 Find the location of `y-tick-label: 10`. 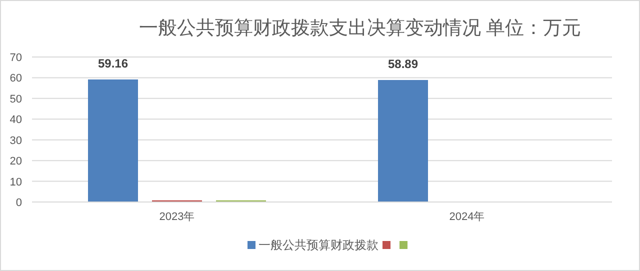

y-tick-label: 10 is located at coordinates (16, 182).